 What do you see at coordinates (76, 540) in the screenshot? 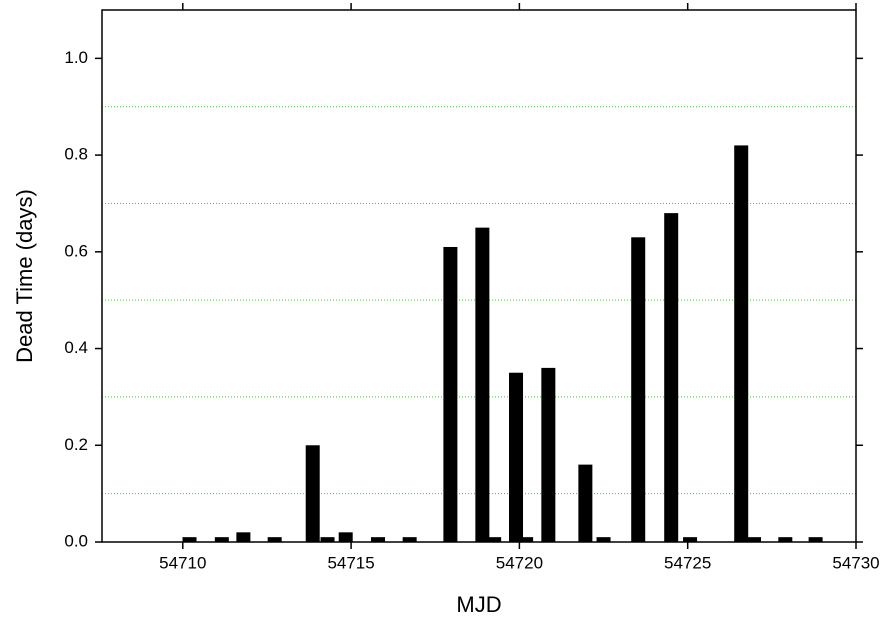
I see `y-tick-label: 0.0` at bounding box center [76, 540].